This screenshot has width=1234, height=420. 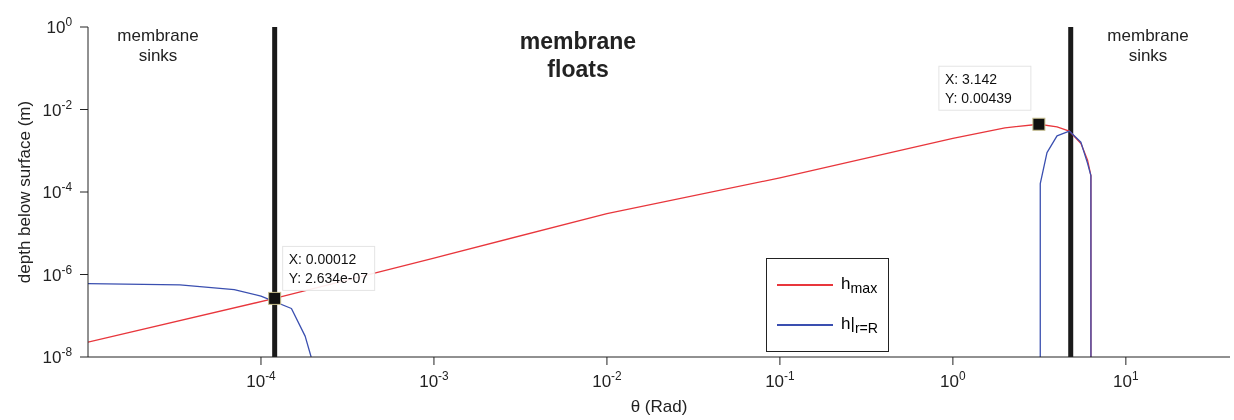 I want to click on x-tick-label: 10$^{-1}$, so click(x=780, y=380).